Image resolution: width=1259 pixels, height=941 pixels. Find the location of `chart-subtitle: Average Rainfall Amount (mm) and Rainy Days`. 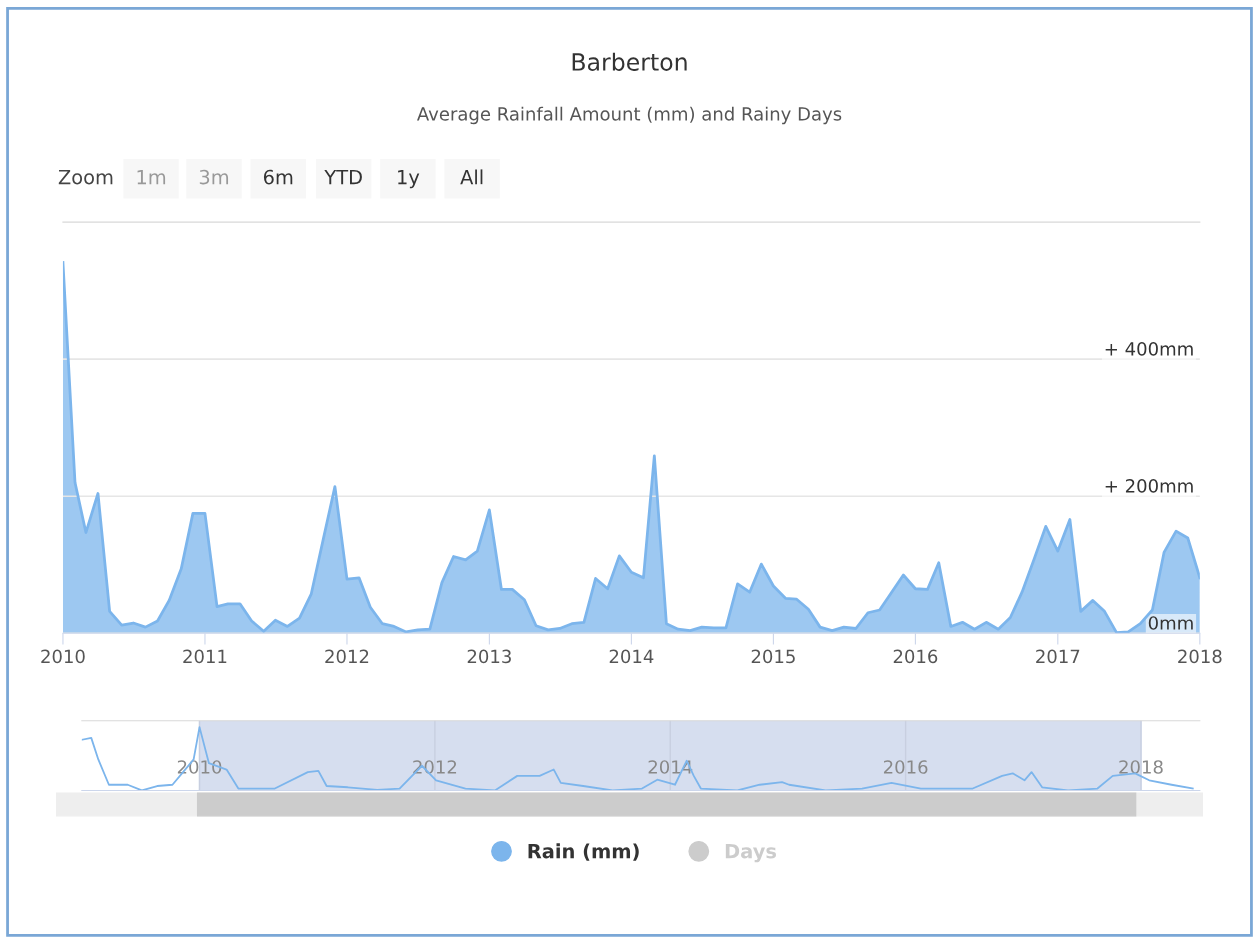

chart-subtitle: Average Rainfall Amount (mm) and Rainy Days is located at coordinates (629, 115).